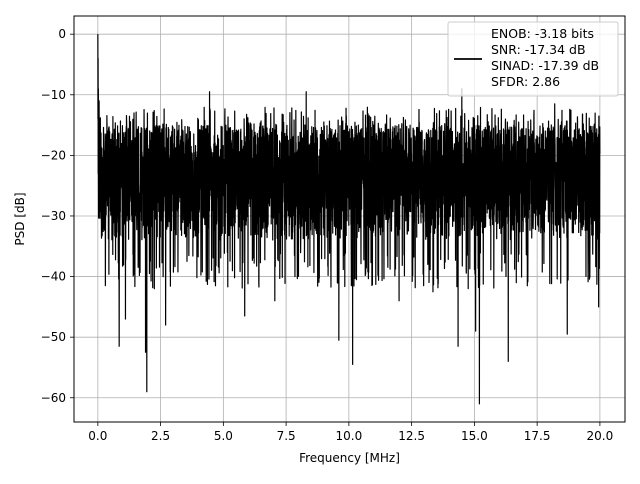  What do you see at coordinates (53, 216) in the screenshot?
I see `y-tick-label: −30` at bounding box center [53, 216].